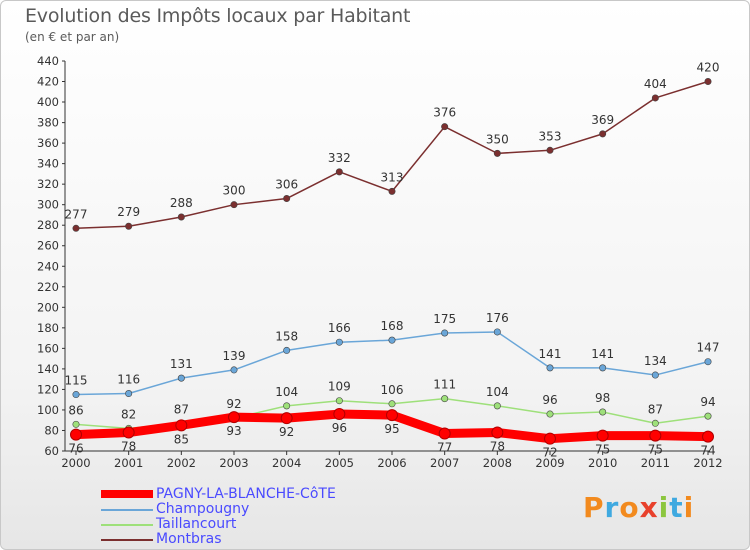 Image resolution: width=750 pixels, height=550 pixels. What do you see at coordinates (127, 494) in the screenshot?
I see `legend-swatch-pagny` at bounding box center [127, 494].